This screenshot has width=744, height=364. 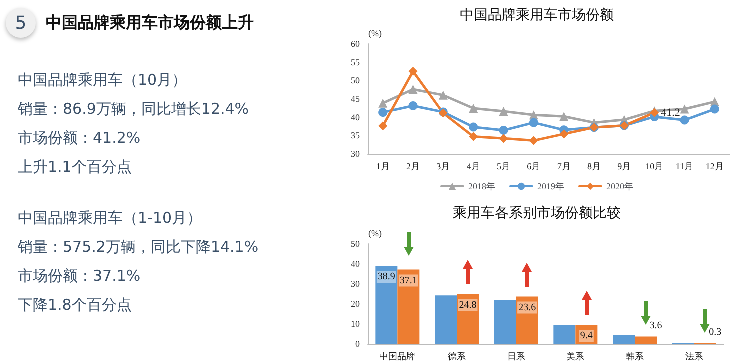 I want to click on y-tick-label: 35, so click(x=355, y=135).